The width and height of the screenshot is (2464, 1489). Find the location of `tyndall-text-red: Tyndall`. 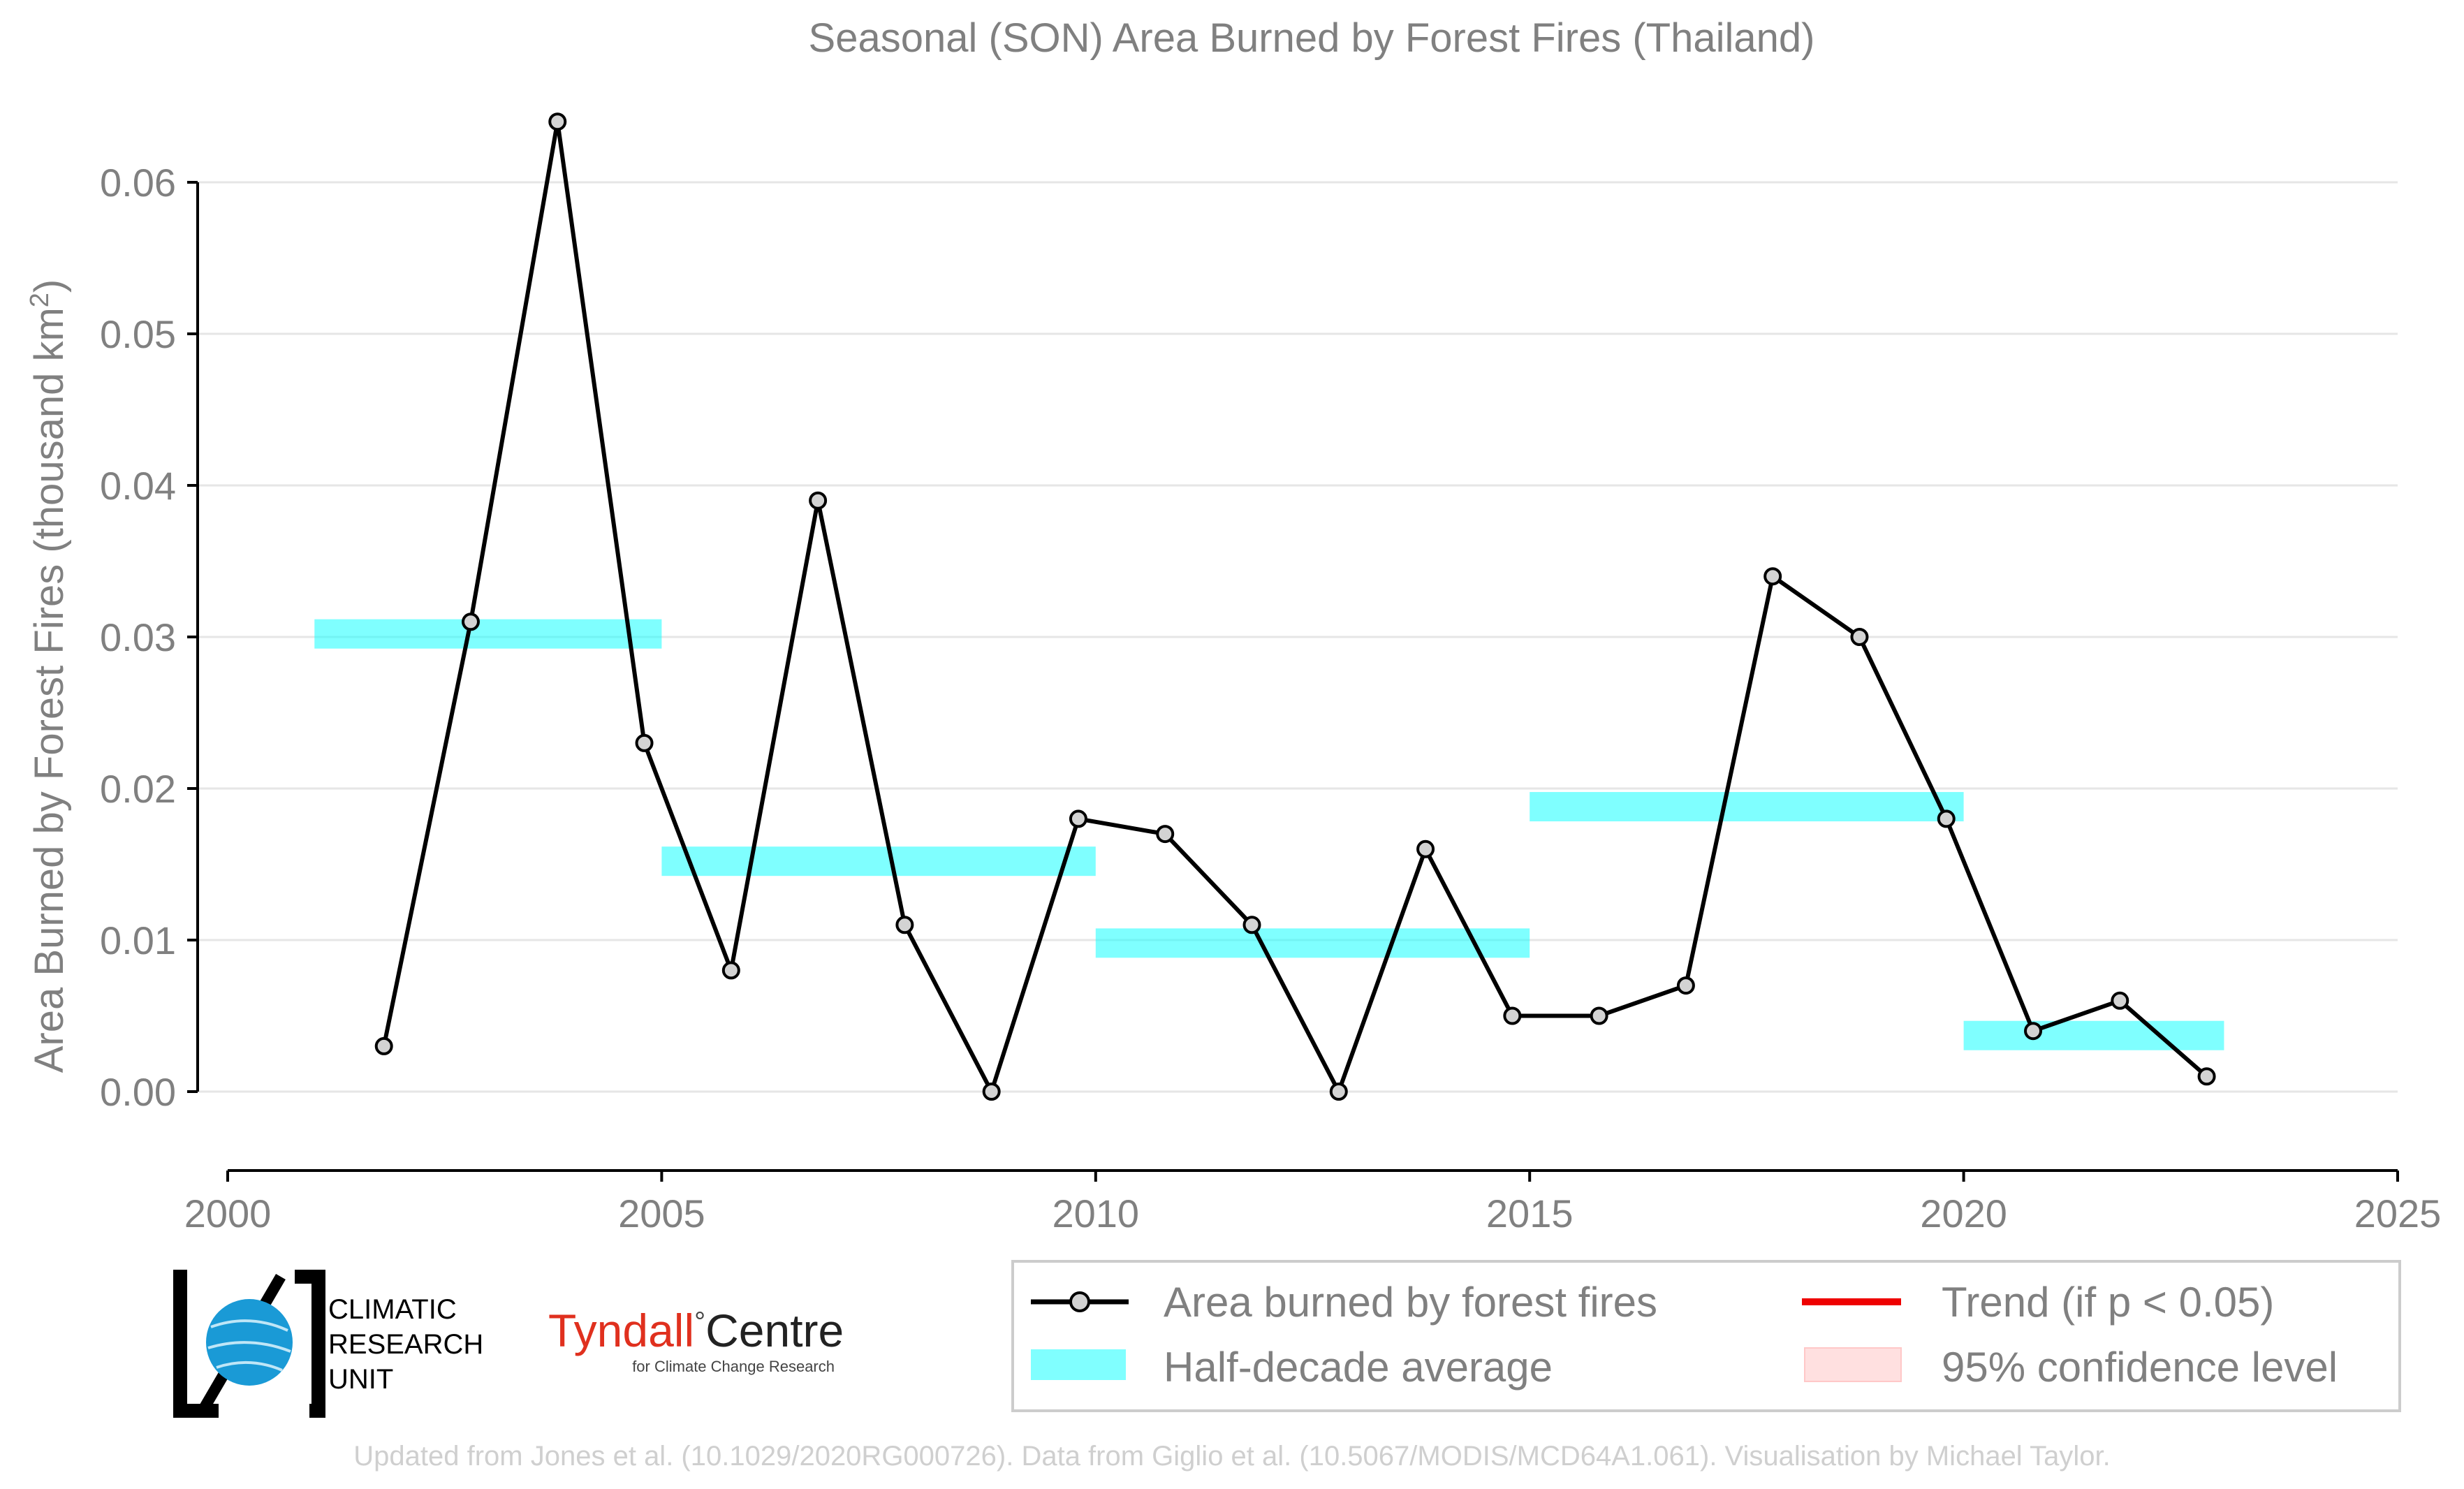

tyndall-text-red: Tyndall is located at coordinates (621, 1330).